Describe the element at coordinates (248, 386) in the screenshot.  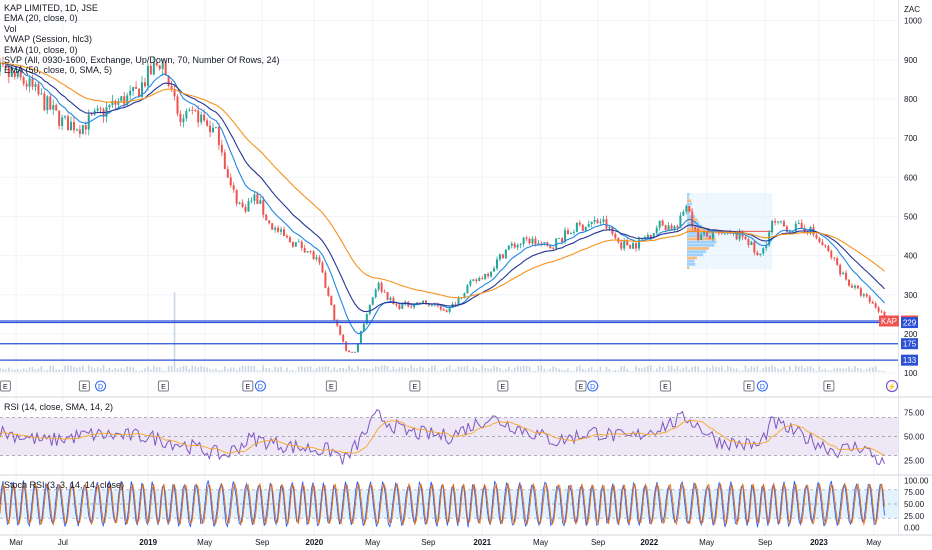
I see `event-e-4: E` at that location.